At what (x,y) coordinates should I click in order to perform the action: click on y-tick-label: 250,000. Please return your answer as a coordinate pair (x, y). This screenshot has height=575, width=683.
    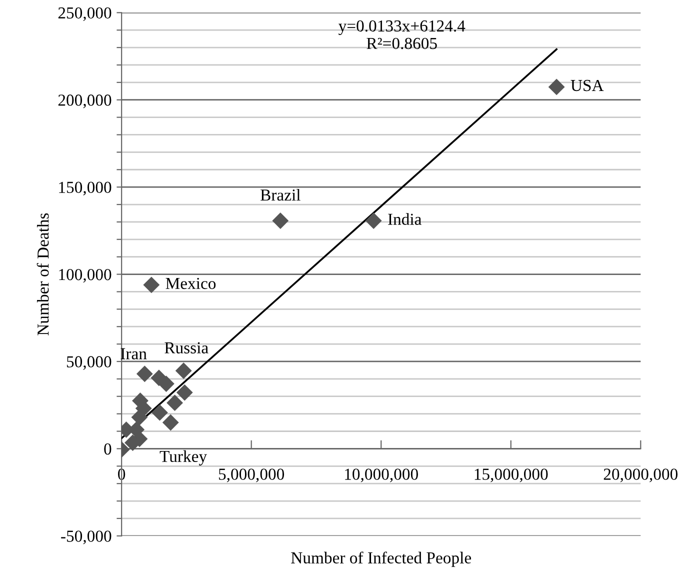
    Looking at the image, I should click on (85, 14).